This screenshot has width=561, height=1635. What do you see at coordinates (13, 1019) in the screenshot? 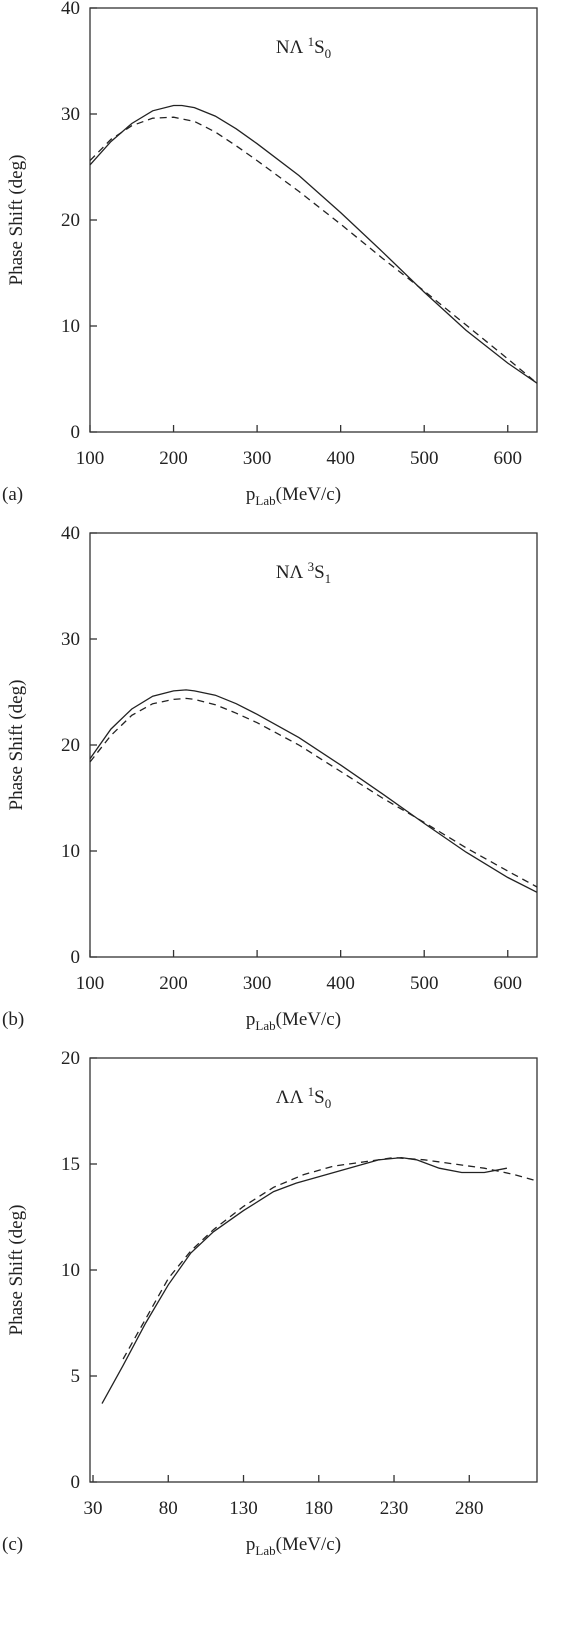
I see `panel-letter: (b)` at bounding box center [13, 1019].